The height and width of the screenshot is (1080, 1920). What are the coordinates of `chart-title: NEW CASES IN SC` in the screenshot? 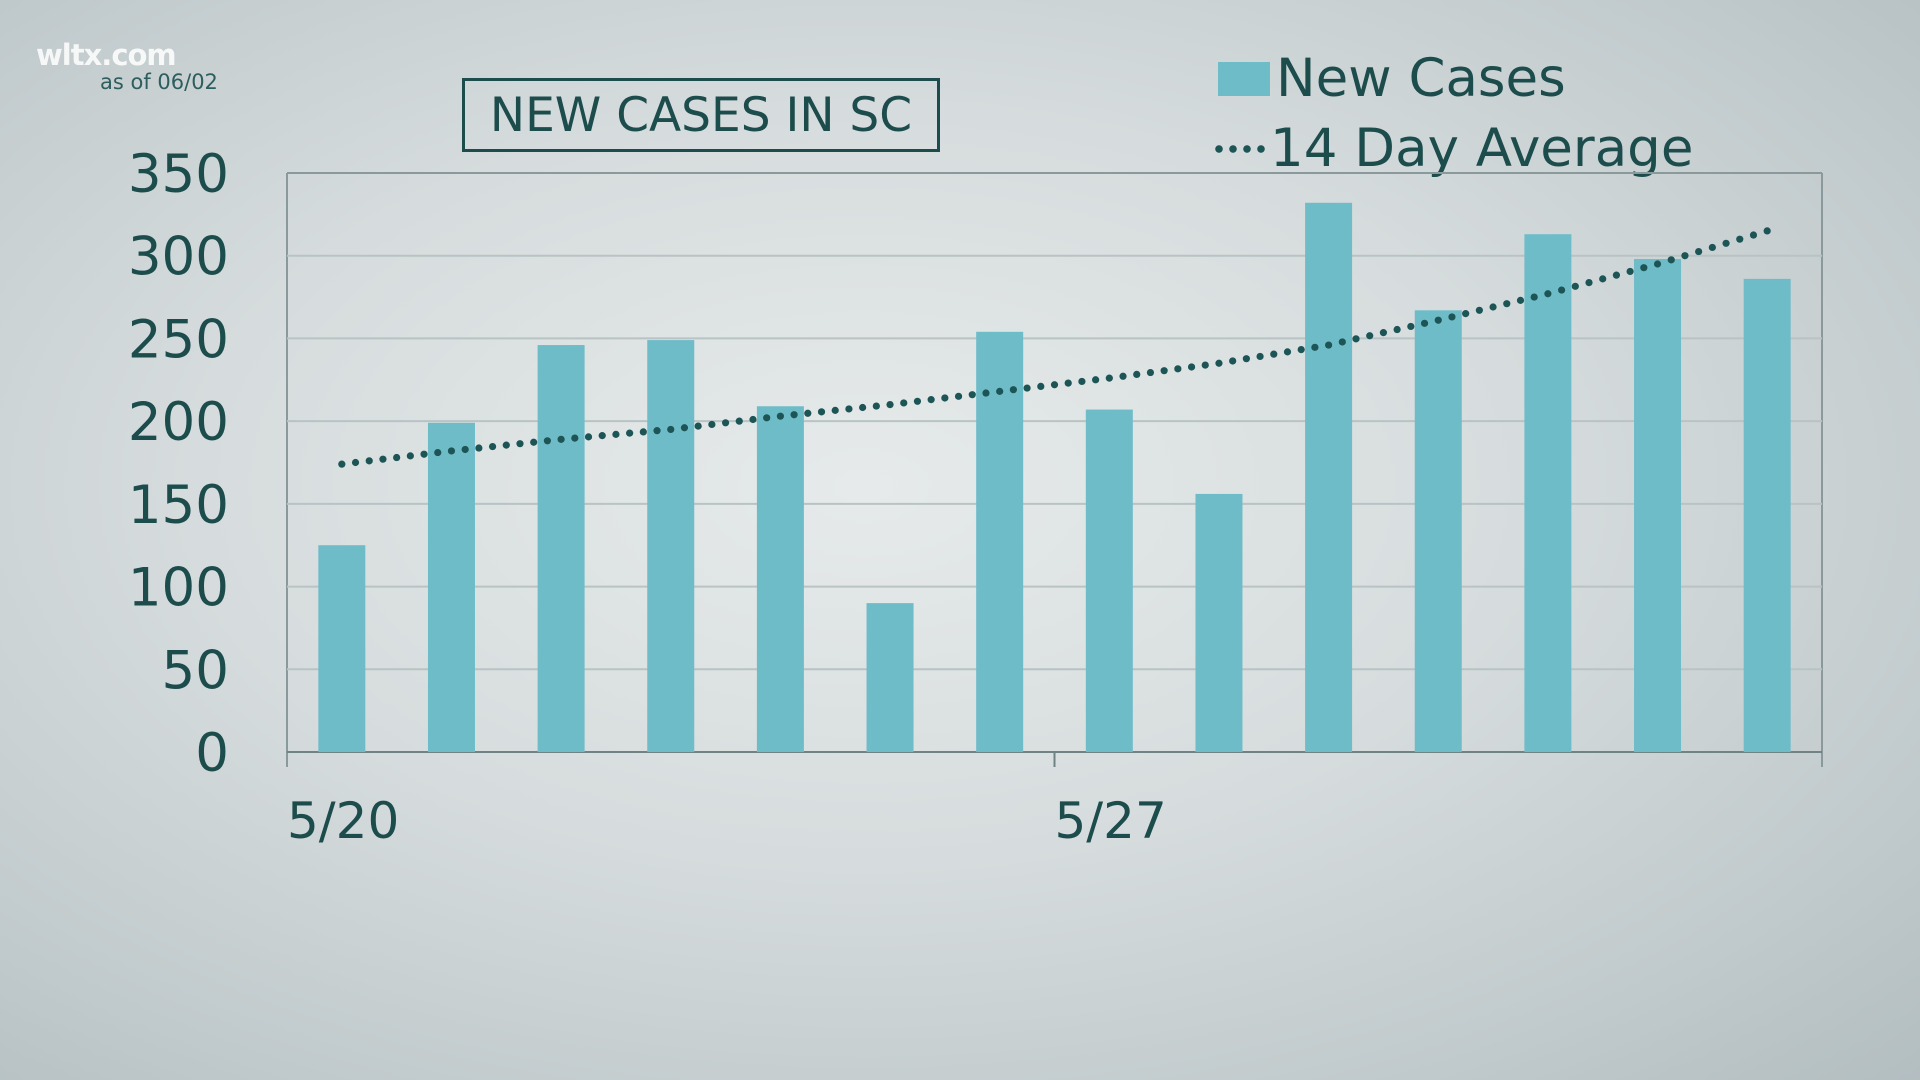 It's located at (701, 115).